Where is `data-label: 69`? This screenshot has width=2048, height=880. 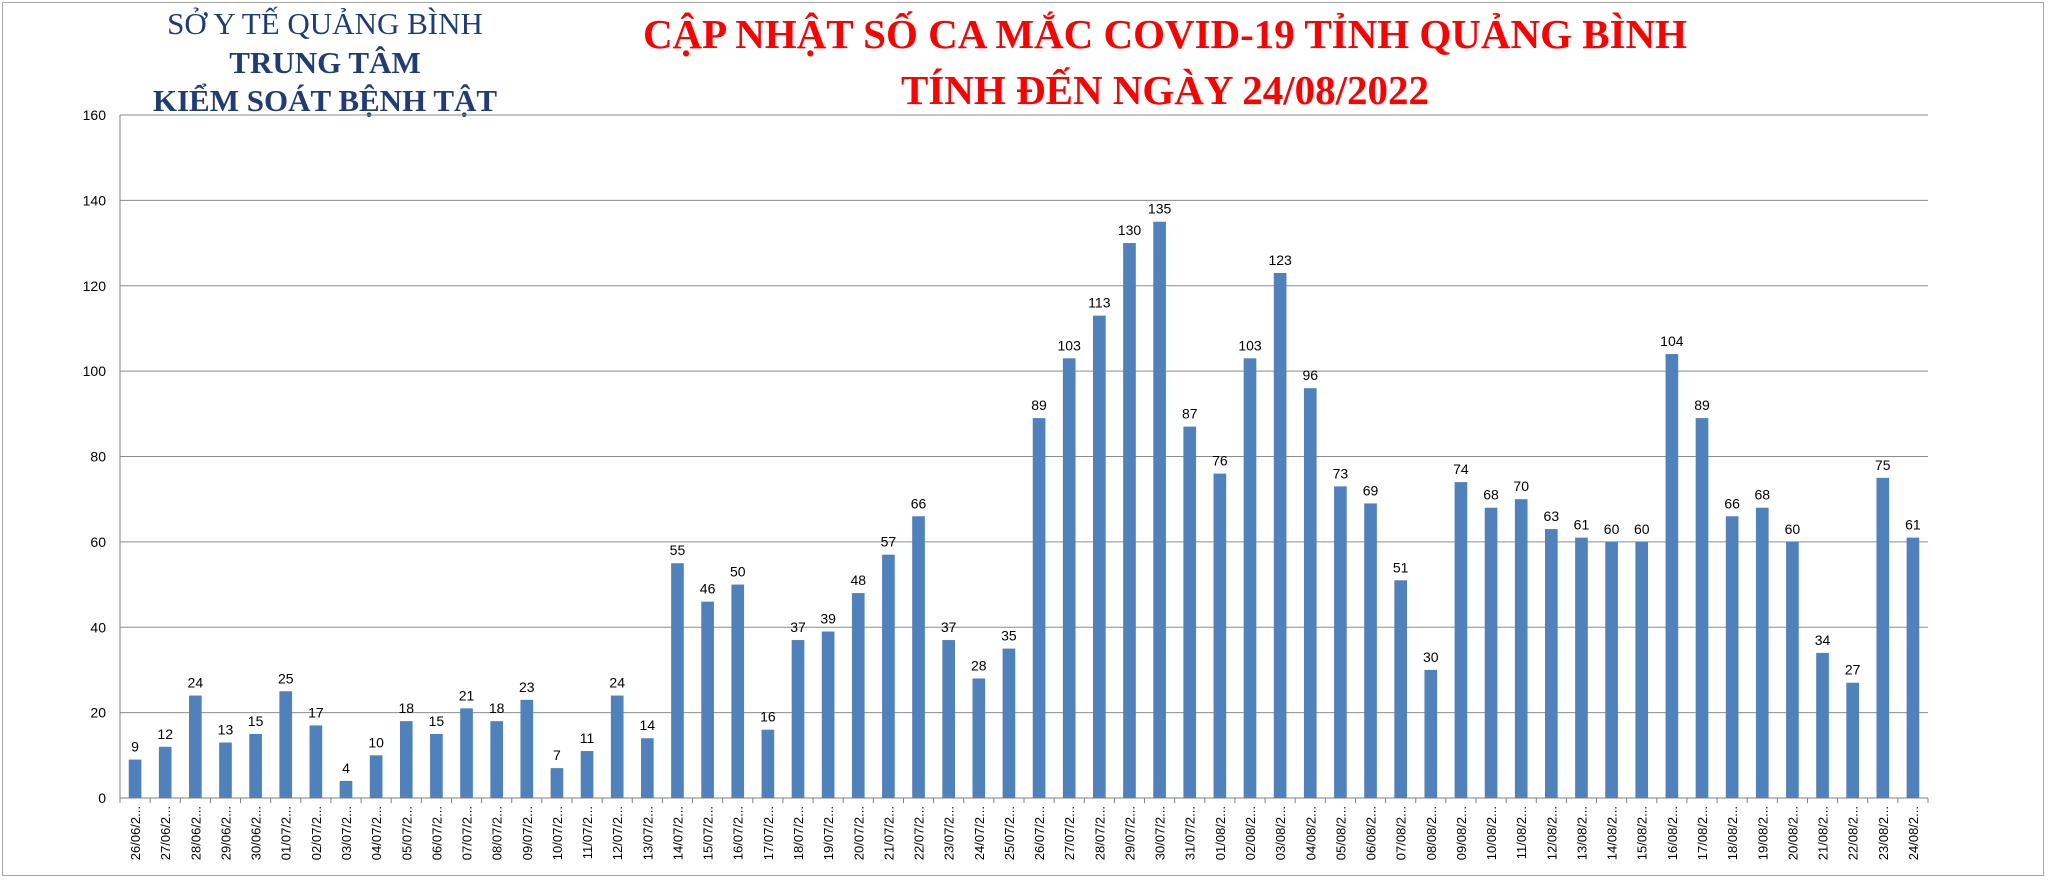 data-label: 69 is located at coordinates (1371, 490).